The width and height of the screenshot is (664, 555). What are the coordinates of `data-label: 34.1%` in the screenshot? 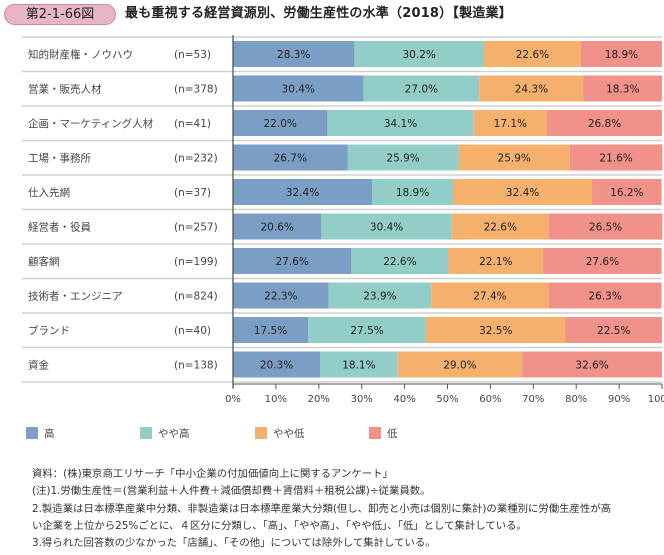 It's located at (400, 124).